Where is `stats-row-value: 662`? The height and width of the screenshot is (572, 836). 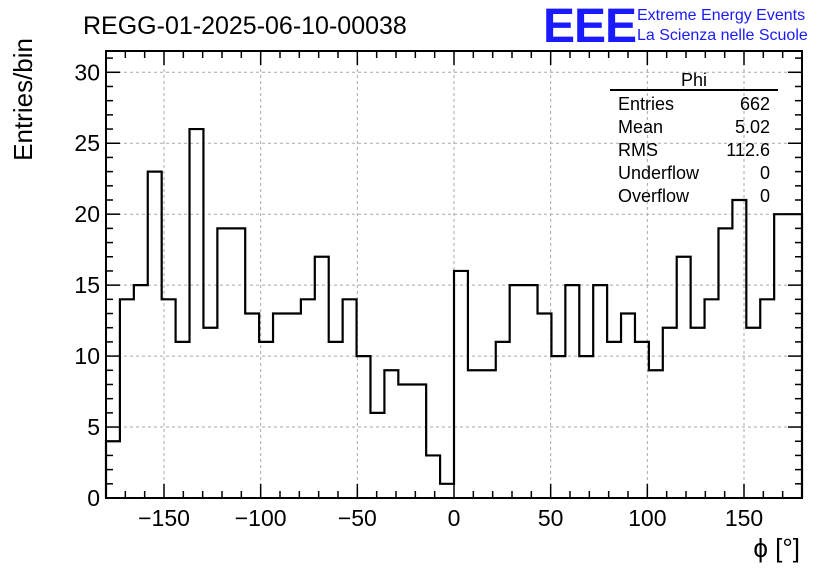
stats-row-value: 662 is located at coordinates (755, 104).